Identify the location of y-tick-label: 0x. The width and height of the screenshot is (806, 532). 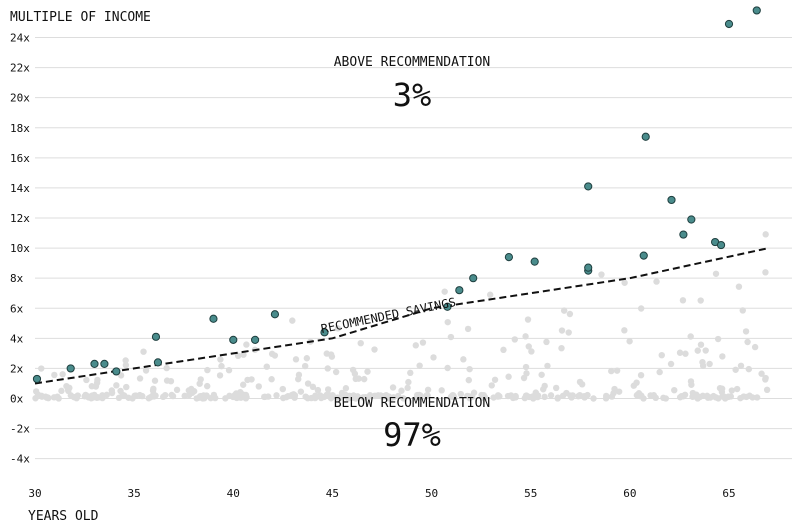
(17, 399).